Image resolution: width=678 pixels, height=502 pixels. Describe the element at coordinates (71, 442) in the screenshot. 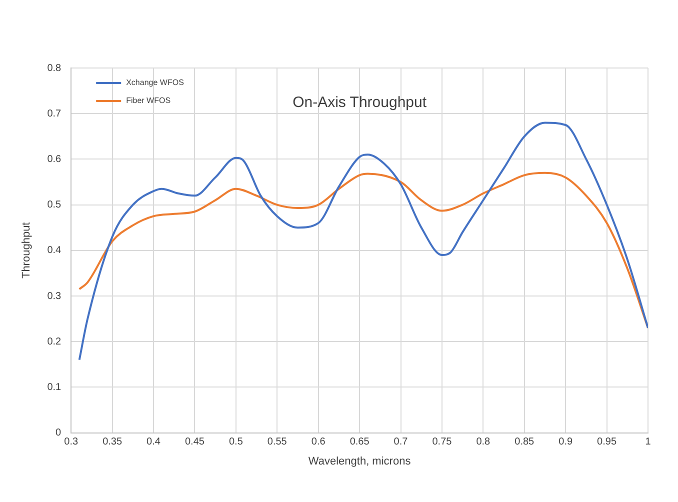

I see `x-tick-label: 0.3` at that location.